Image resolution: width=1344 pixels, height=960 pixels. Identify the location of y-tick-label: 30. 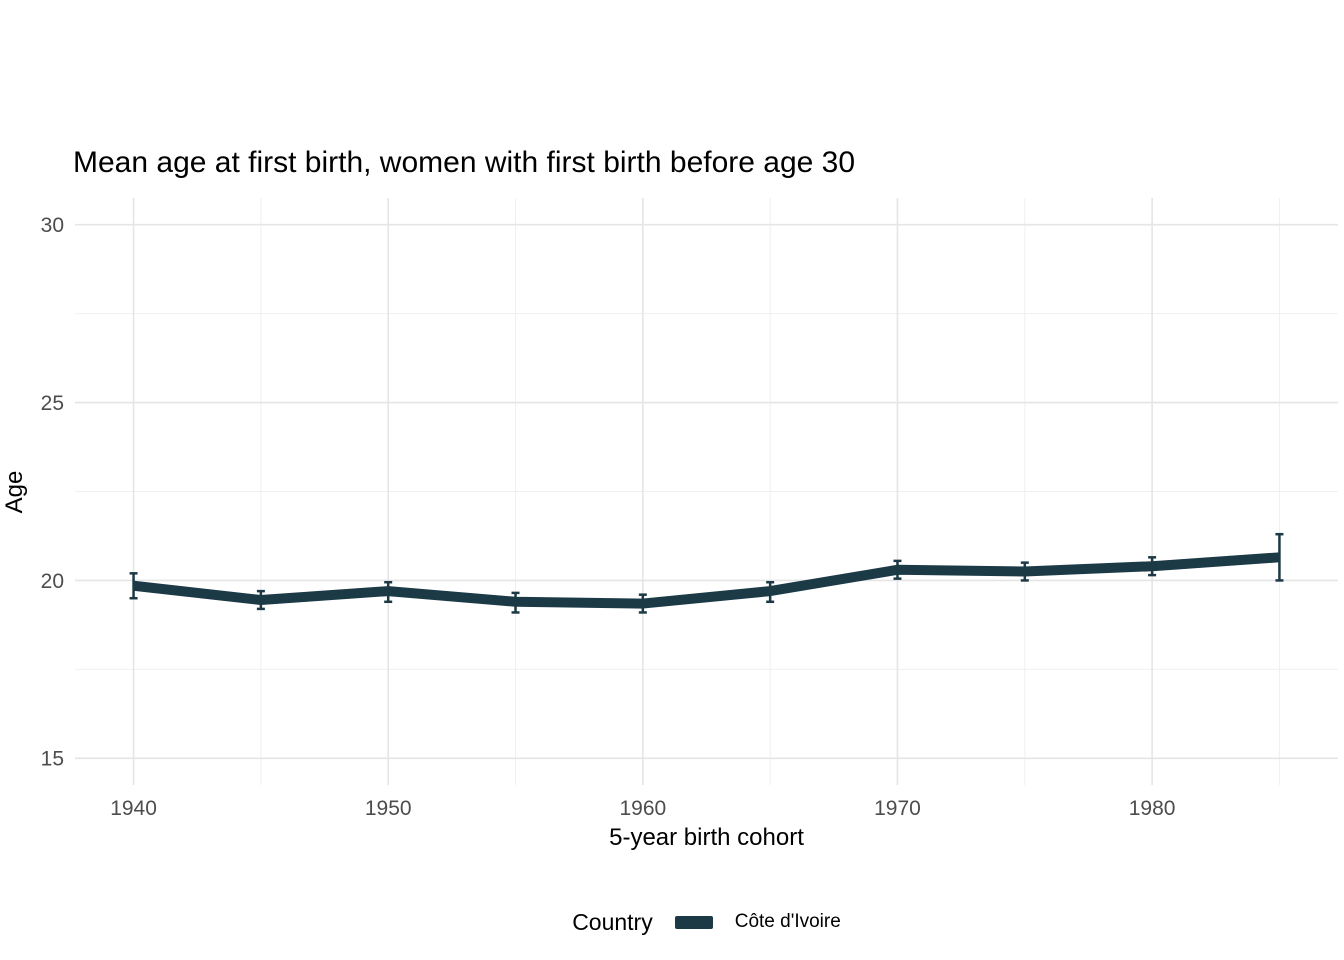
(52, 225).